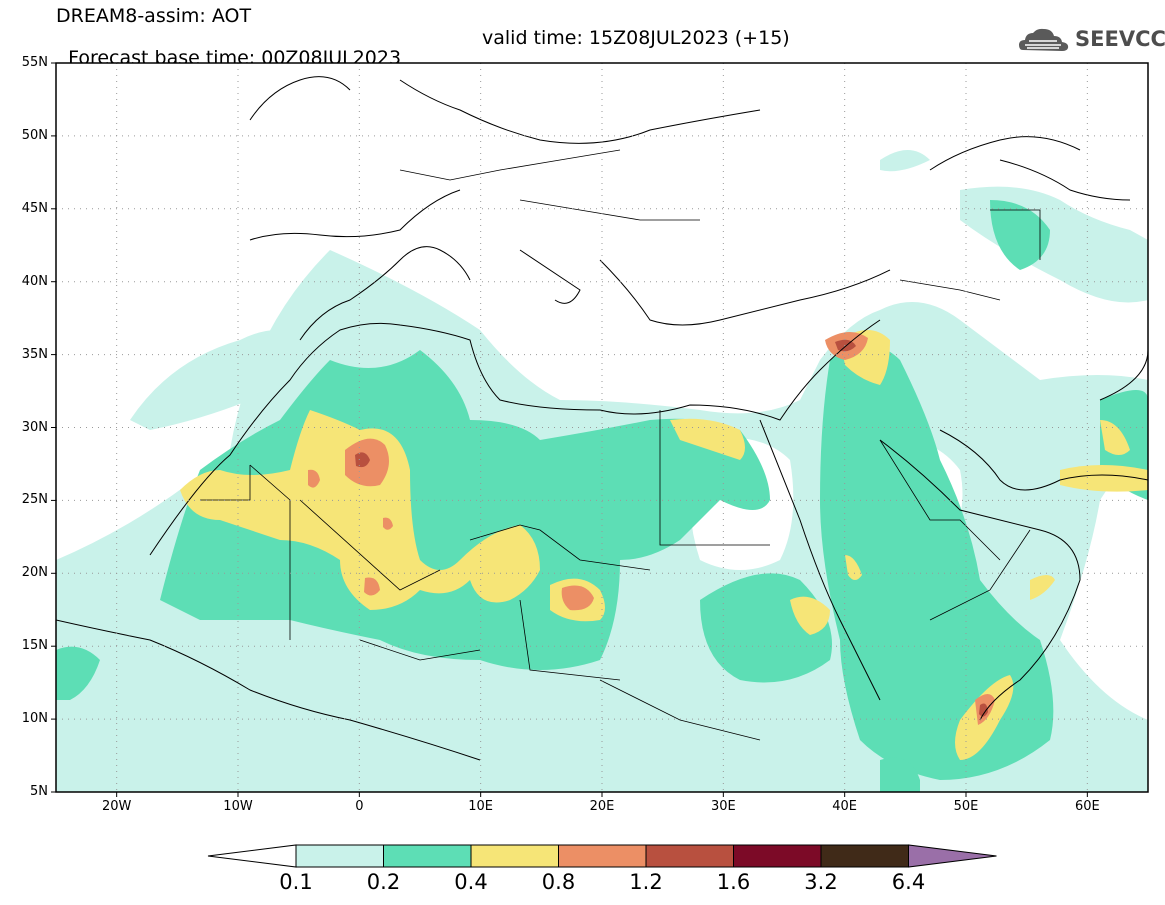 Image resolution: width=1165 pixels, height=905 pixels. Describe the element at coordinates (845, 806) in the screenshot. I see `lon-label: 40E` at that location.